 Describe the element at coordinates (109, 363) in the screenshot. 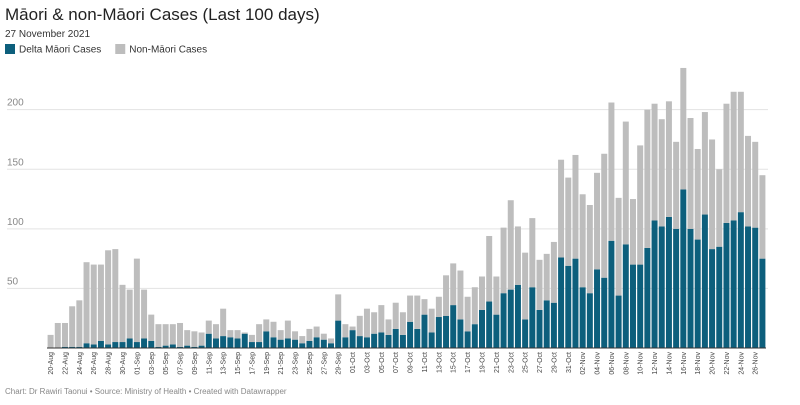

I see `x-tick-label: 28-Aug` at that location.